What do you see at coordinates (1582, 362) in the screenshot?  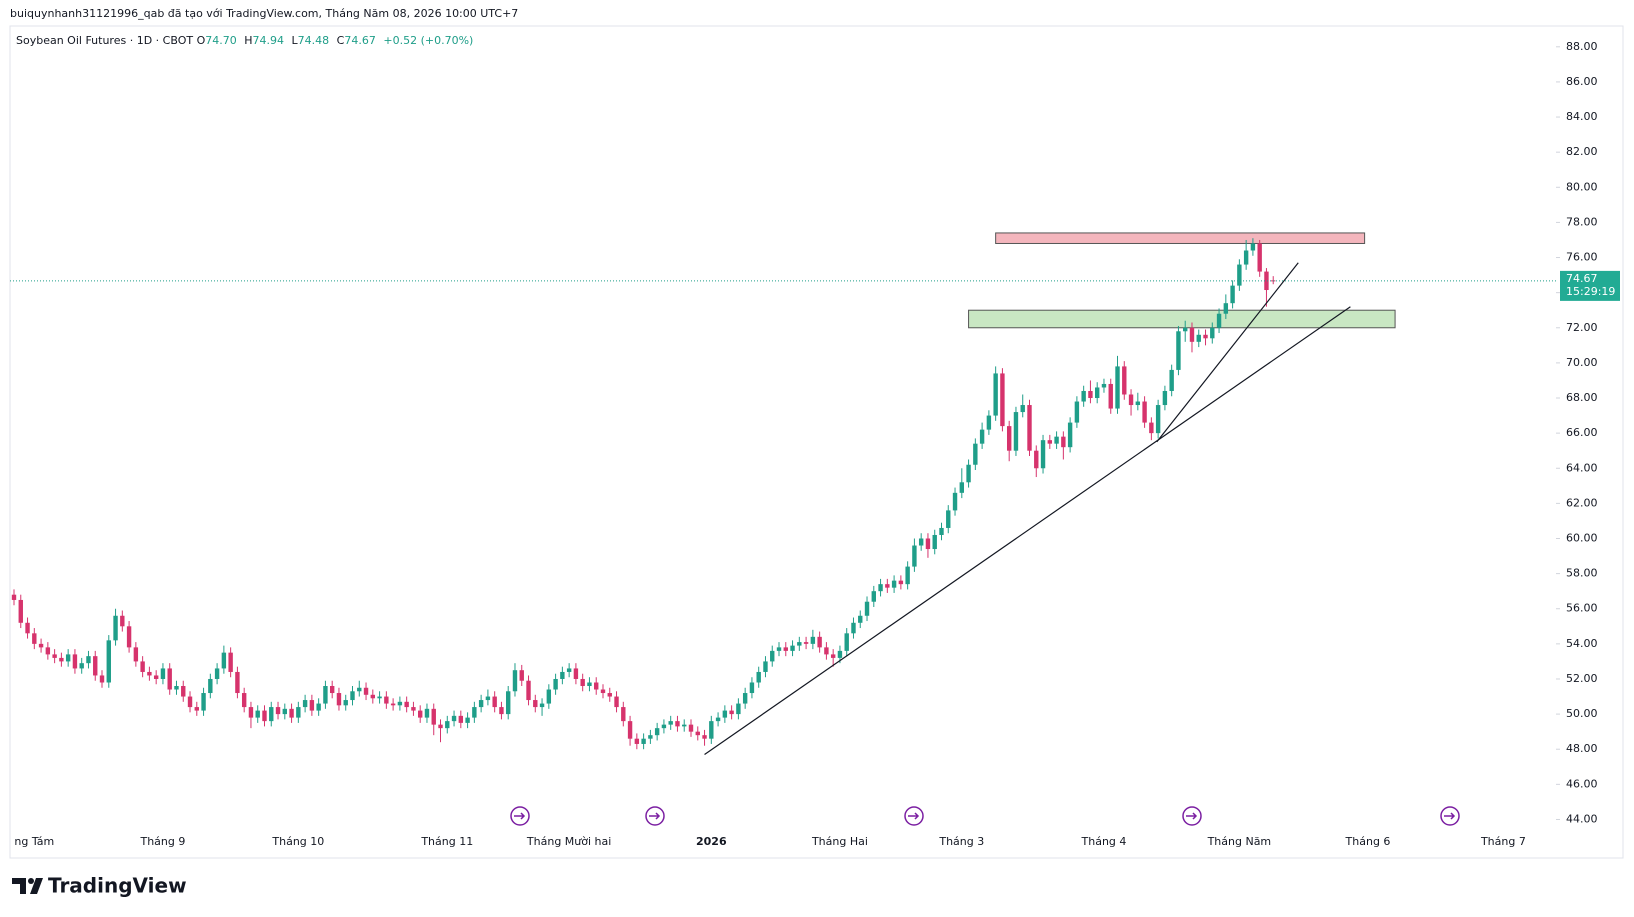 I see `y-tick-label: 70.00` at bounding box center [1582, 362].